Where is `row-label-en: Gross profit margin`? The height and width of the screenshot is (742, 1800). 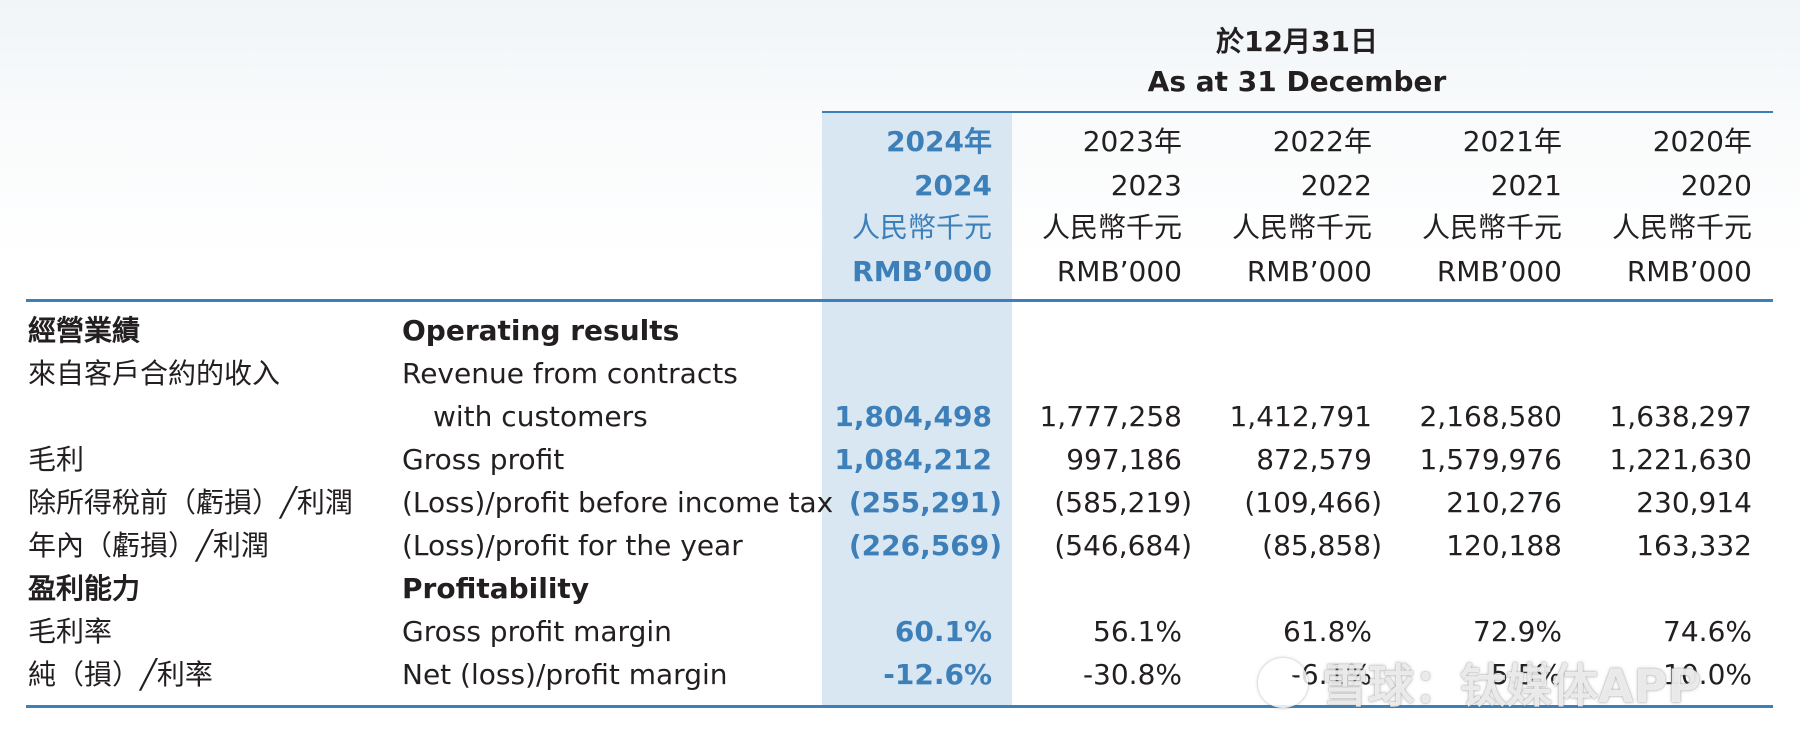
row-label-en: Gross profit margin is located at coordinates (537, 631).